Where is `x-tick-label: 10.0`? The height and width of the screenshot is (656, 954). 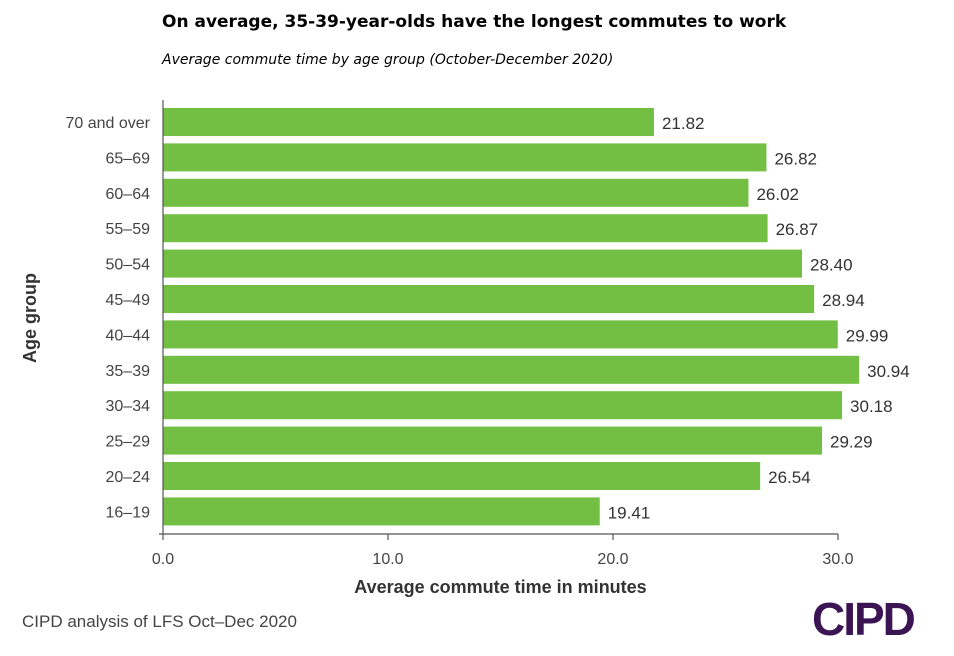 x-tick-label: 10.0 is located at coordinates (387, 559).